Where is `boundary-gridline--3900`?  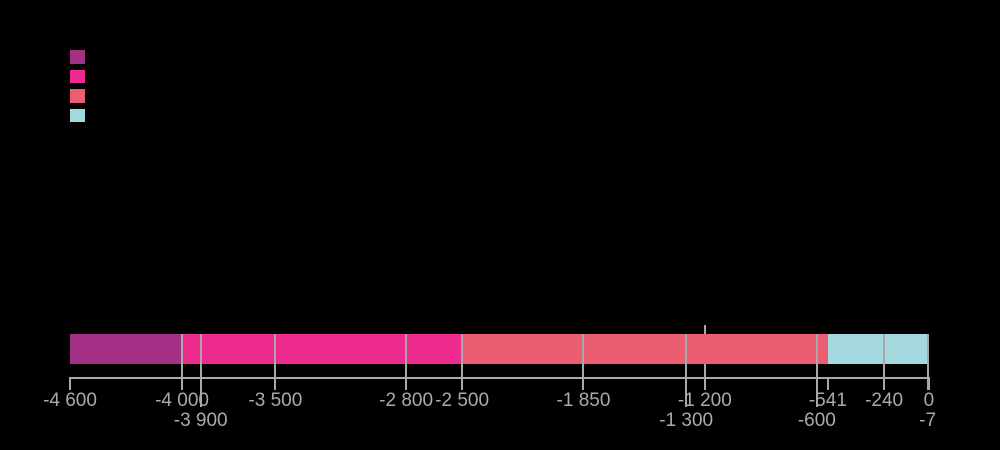 boundary-gridline--3900 is located at coordinates (200, 370).